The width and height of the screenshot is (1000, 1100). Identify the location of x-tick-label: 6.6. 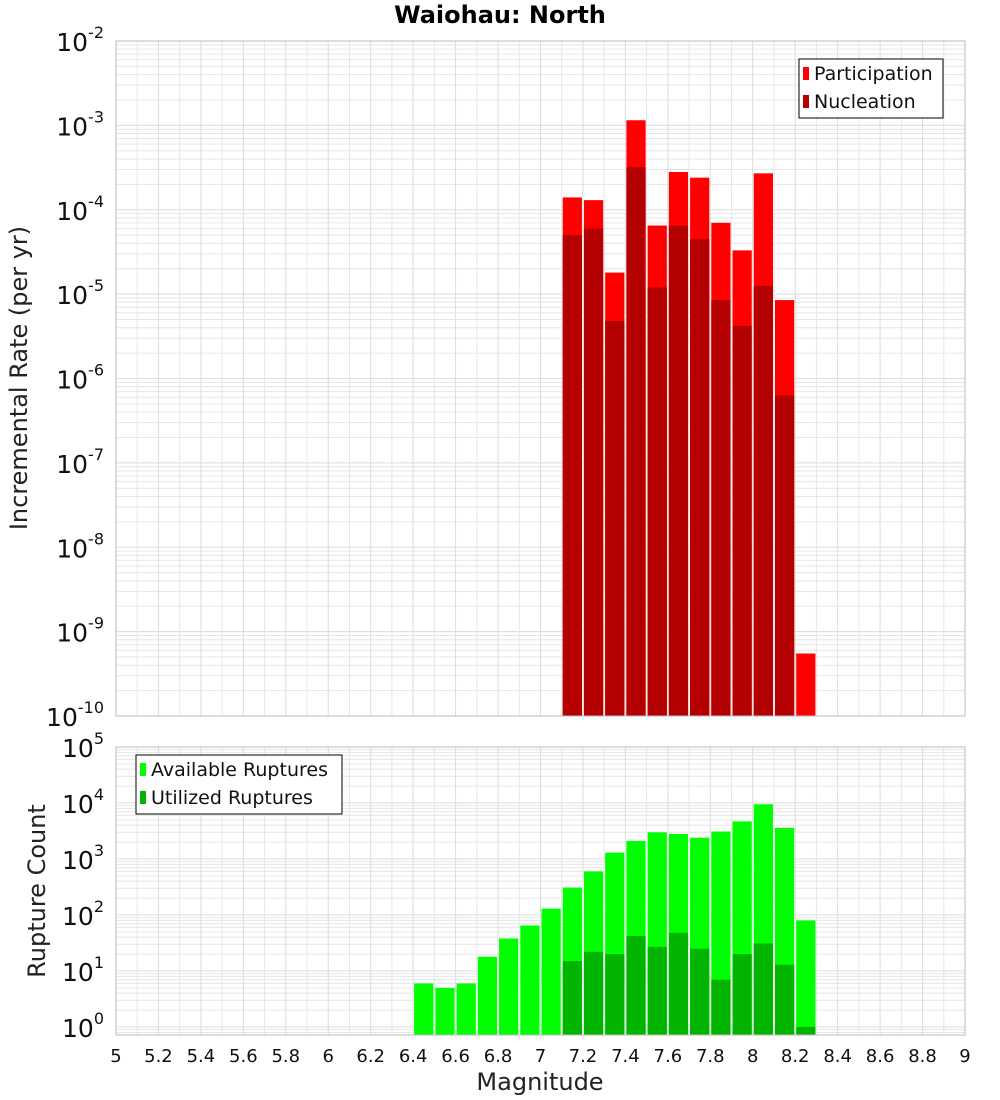
(455, 1056).